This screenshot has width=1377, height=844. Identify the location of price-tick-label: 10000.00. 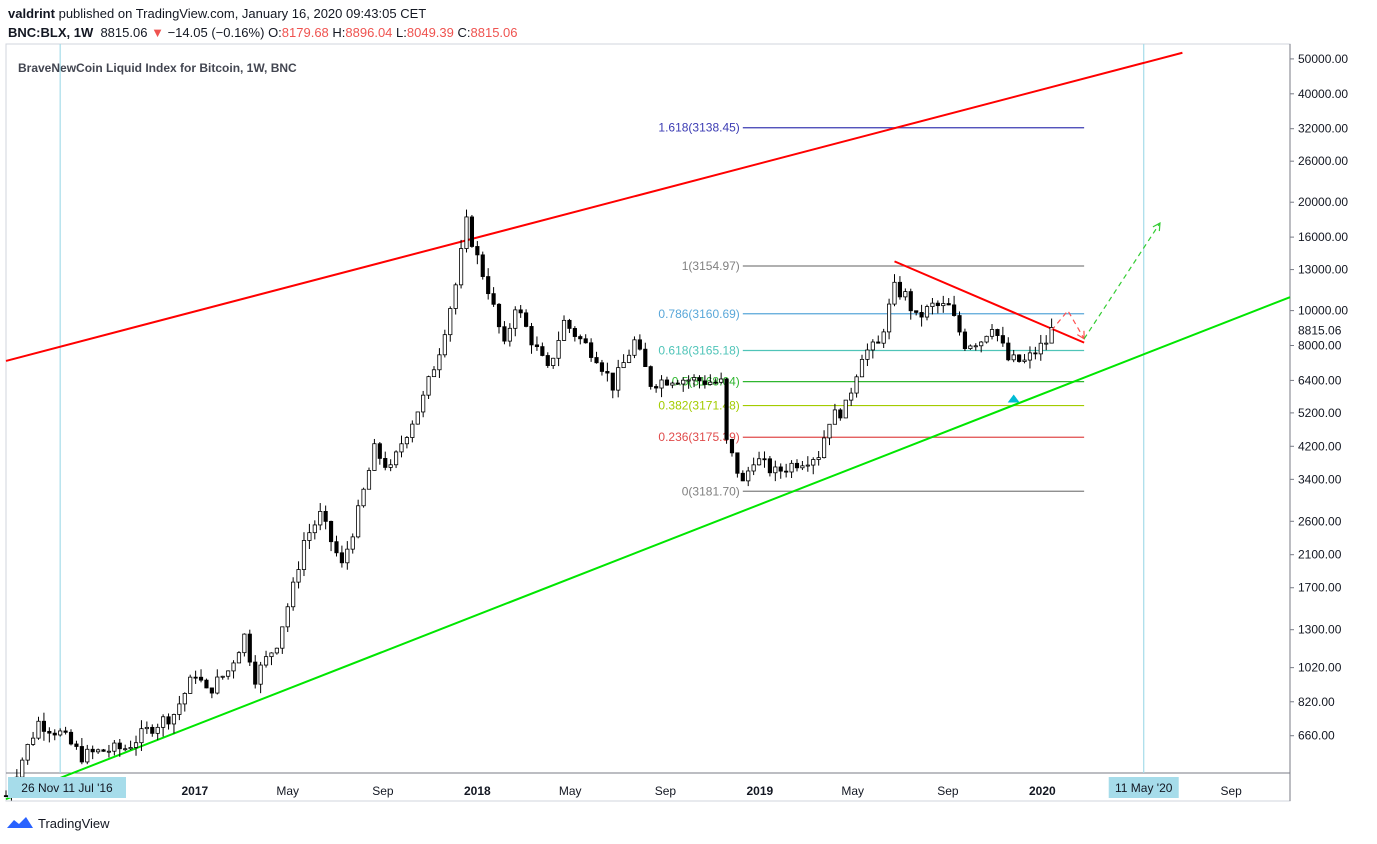
(1323, 311).